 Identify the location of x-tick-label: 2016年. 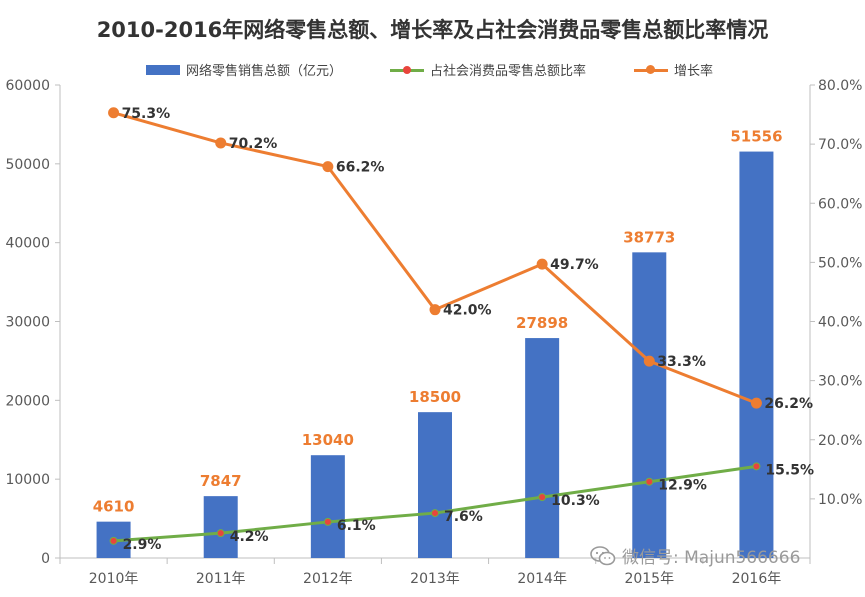
(757, 579).